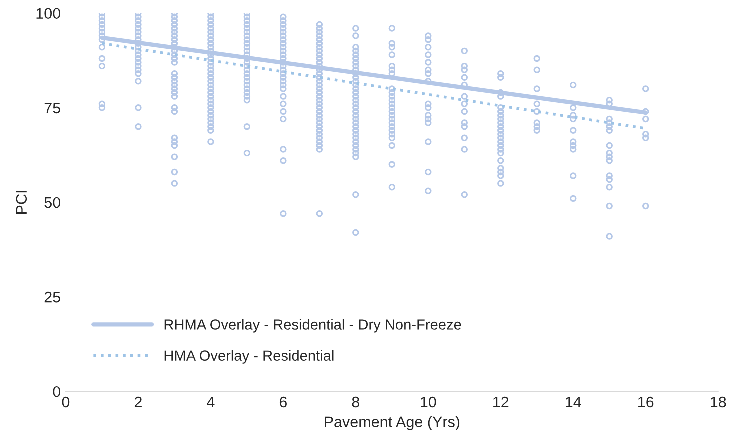 The height and width of the screenshot is (445, 733). Describe the element at coordinates (48, 14) in the screenshot. I see `y-tick-label: 100` at that location.